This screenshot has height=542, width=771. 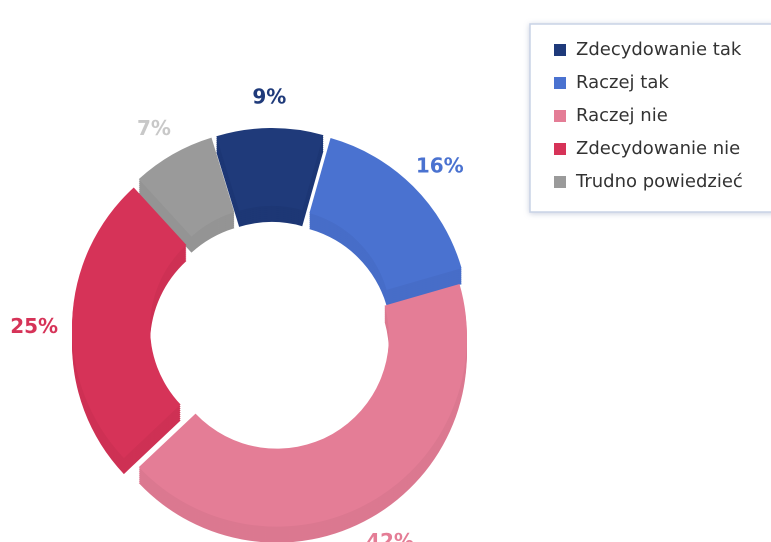 I want to click on legend-label: Zdecydowanie tak, so click(x=659, y=49).